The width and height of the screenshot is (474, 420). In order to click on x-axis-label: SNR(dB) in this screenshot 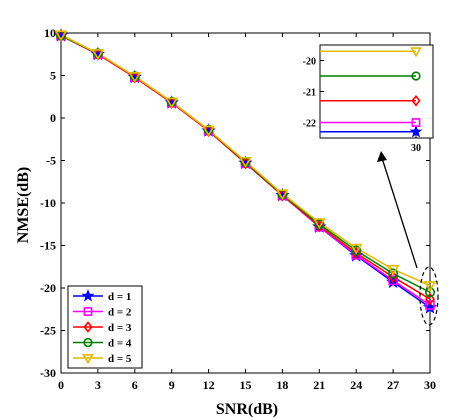, I will do `click(247, 409)`.